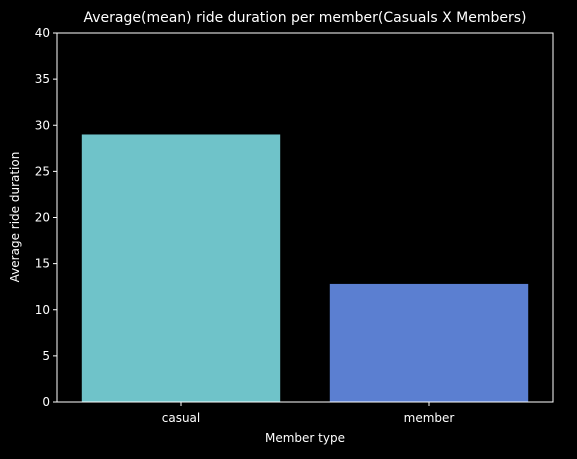  Describe the element at coordinates (181, 418) in the screenshot. I see `x-tick-label-casual: casual` at that location.